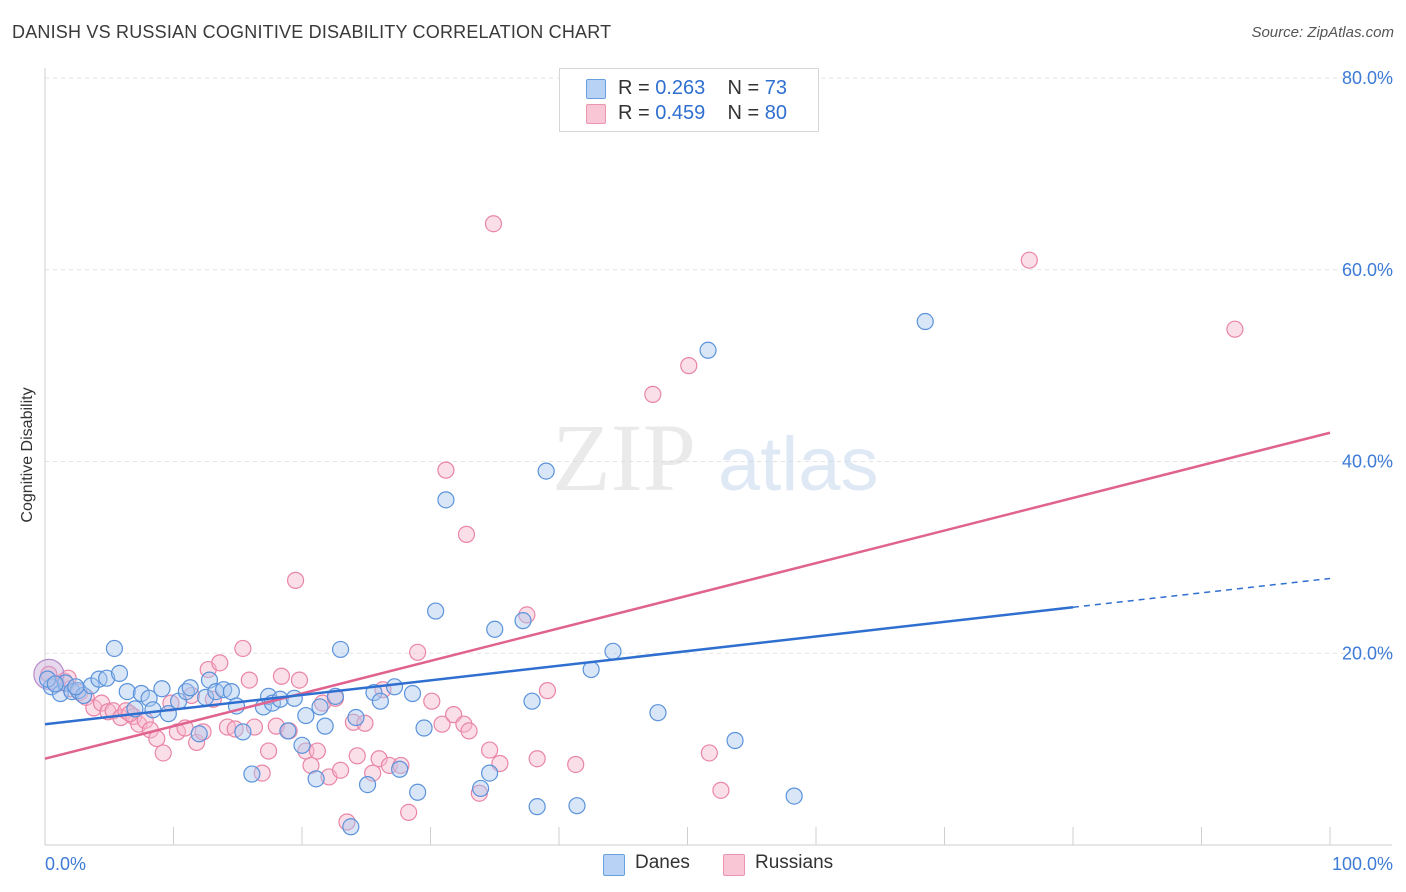 This screenshot has height=892, width=1406. I want to click on x-tick-label: 0.0%, so click(65, 864).